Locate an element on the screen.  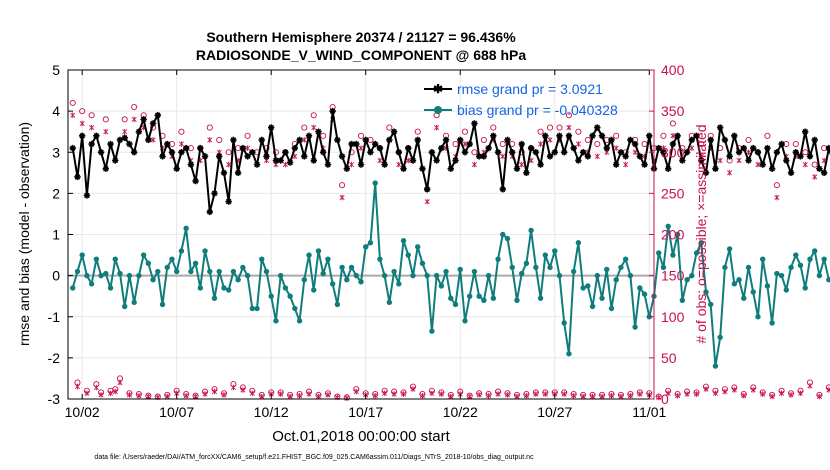
x-tick-label: 10/02 is located at coordinates (82, 412).